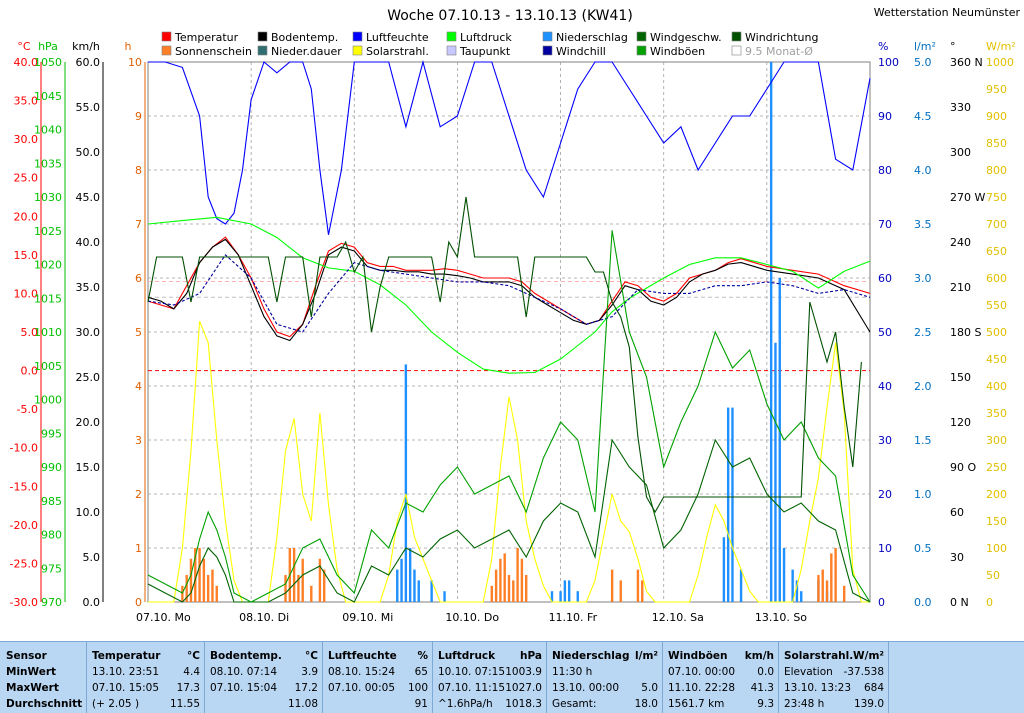 The height and width of the screenshot is (713, 1024). Describe the element at coordinates (88, 107) in the screenshot. I see `left-tick-label: 55.0` at that location.